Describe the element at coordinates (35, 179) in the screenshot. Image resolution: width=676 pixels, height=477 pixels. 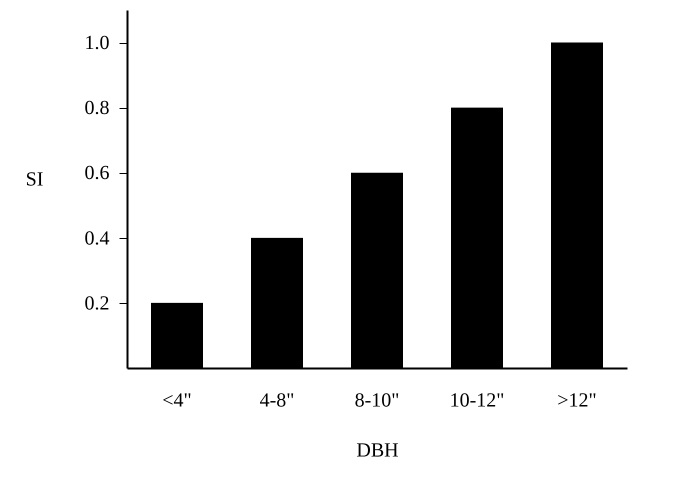
I see `y-axis-title: SI` at that location.